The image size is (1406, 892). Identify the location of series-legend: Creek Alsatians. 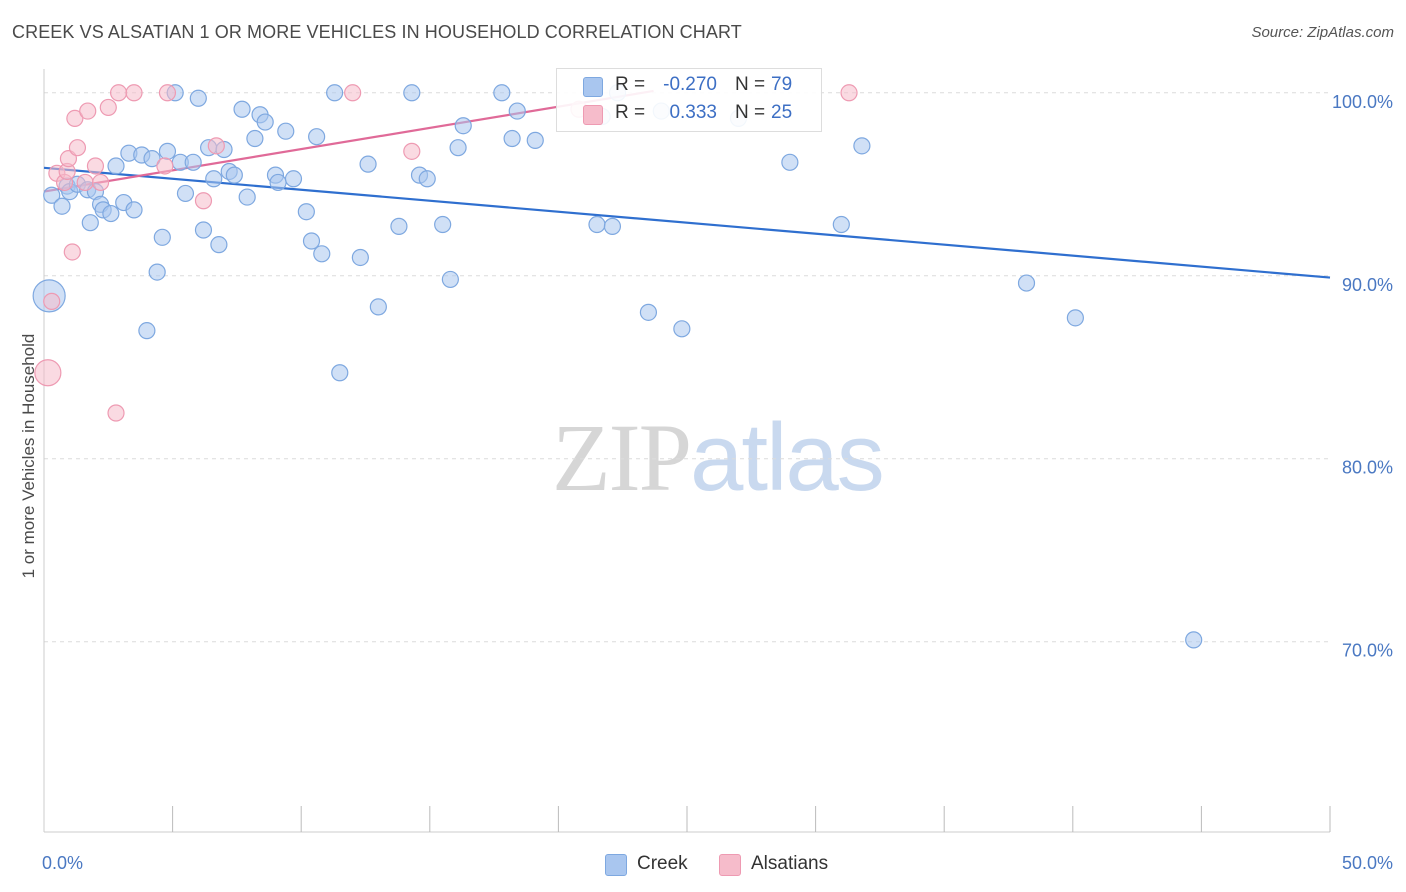
(703, 865).